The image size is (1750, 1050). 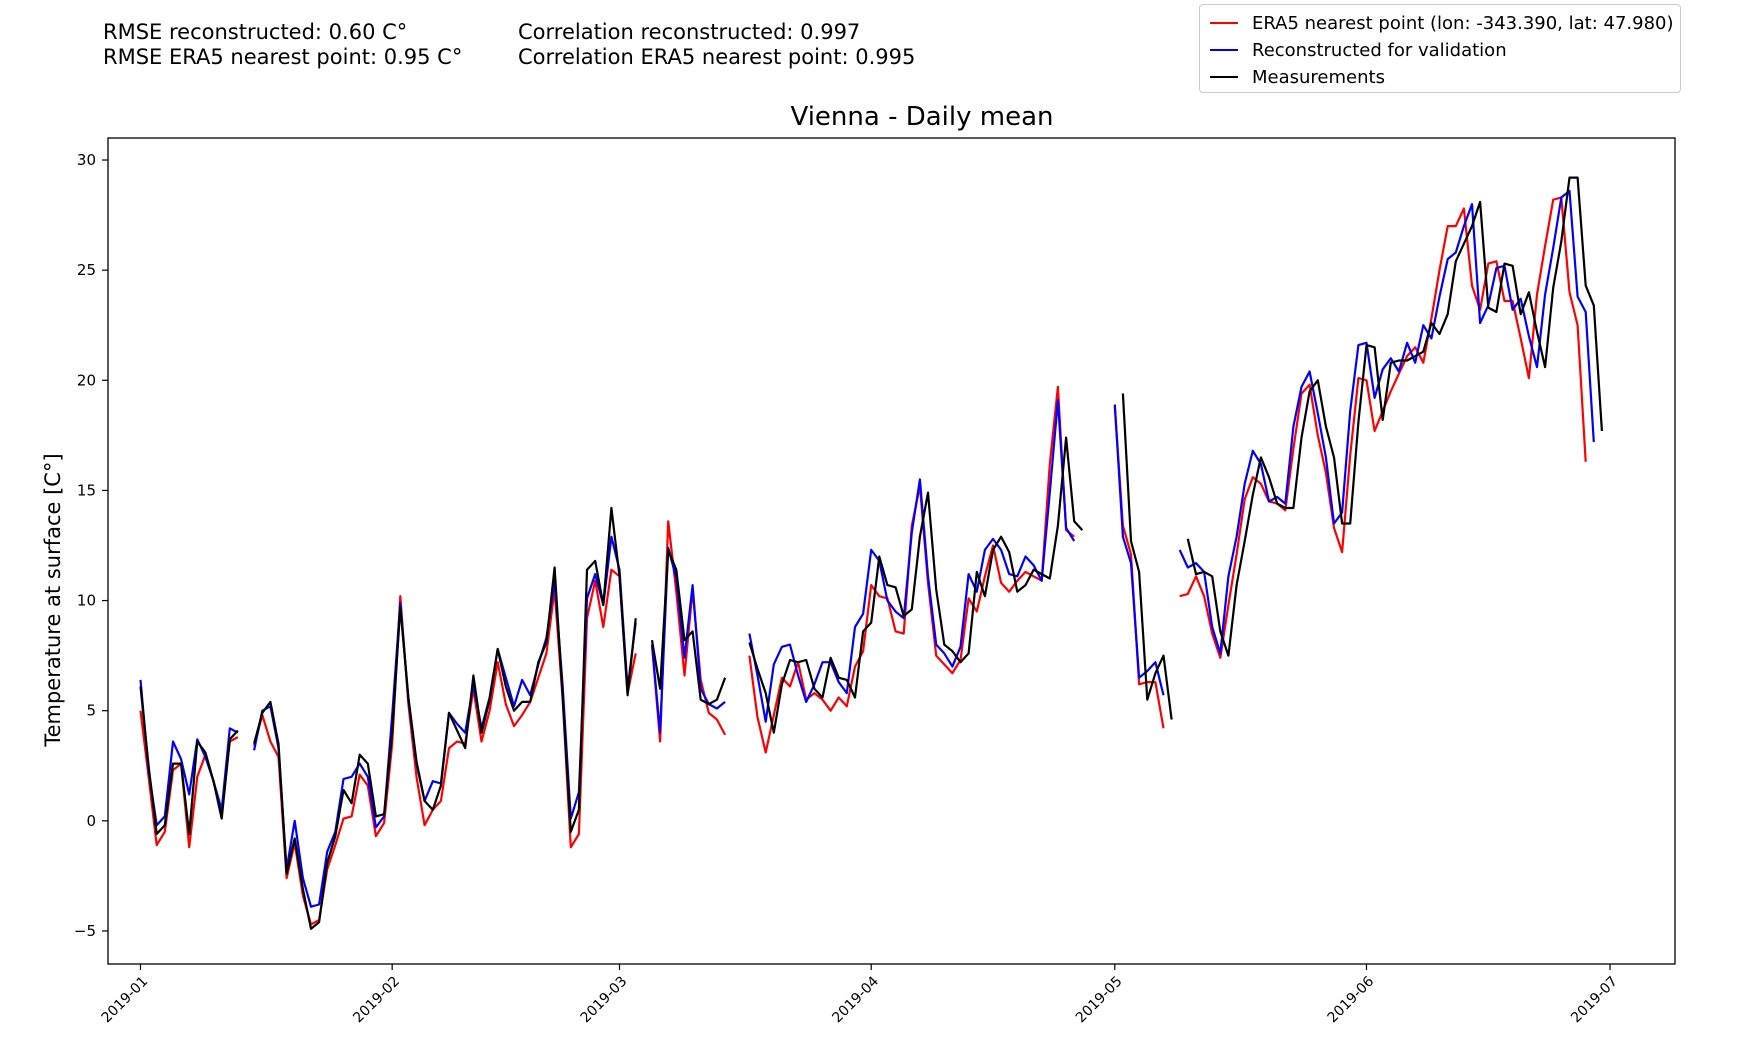 I want to click on y-tick-label: 10, so click(x=86, y=601).